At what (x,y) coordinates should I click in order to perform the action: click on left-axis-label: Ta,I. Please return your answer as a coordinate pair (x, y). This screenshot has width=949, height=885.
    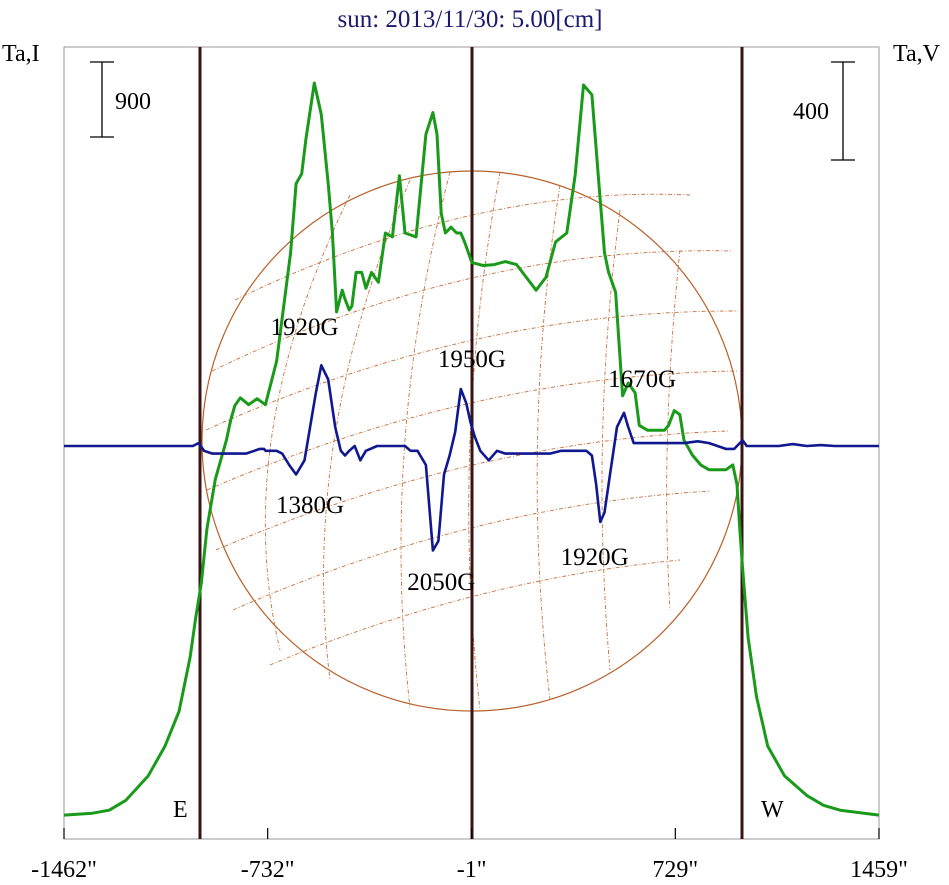
    Looking at the image, I should click on (21, 54).